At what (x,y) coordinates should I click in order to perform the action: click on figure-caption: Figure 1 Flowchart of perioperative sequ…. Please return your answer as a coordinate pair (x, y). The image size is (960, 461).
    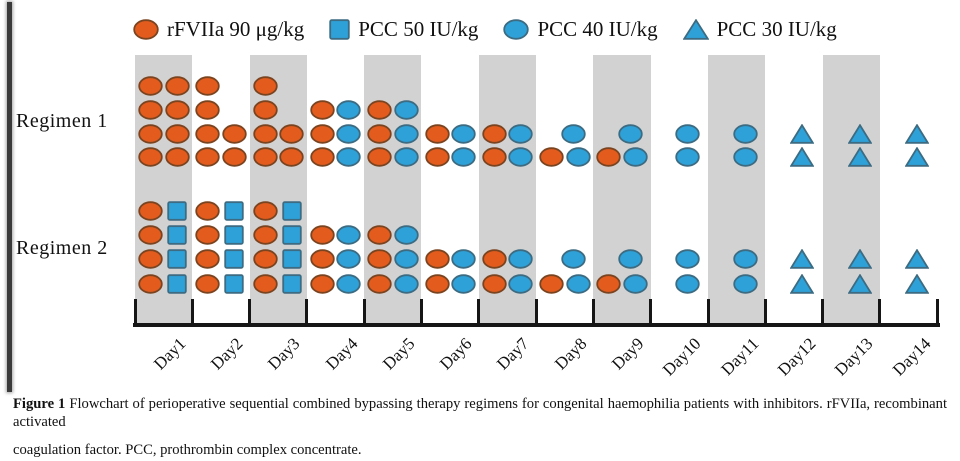
    Looking at the image, I should click on (480, 427).